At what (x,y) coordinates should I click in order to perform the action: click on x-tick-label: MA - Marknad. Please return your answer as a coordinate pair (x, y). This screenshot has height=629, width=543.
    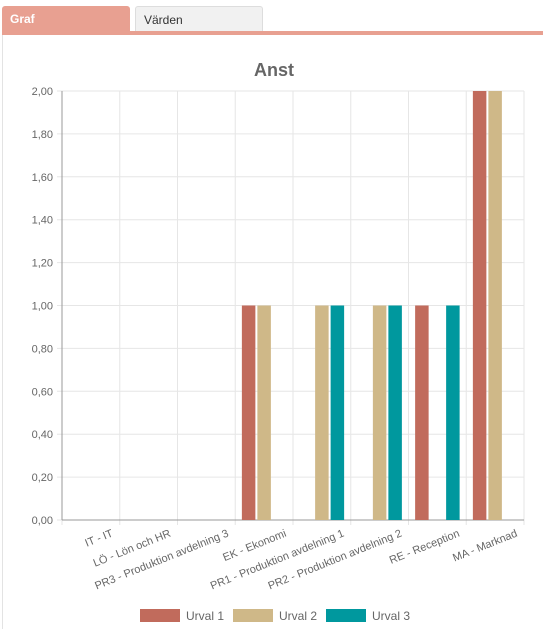
    Looking at the image, I should click on (485, 546).